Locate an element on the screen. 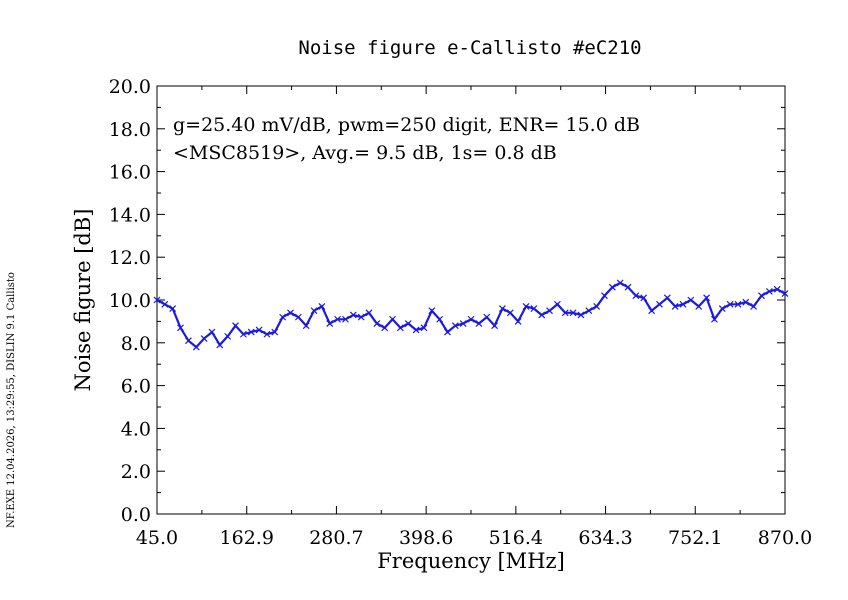 The width and height of the screenshot is (848, 600). x-tick-label: 634.3 is located at coordinates (605, 538).